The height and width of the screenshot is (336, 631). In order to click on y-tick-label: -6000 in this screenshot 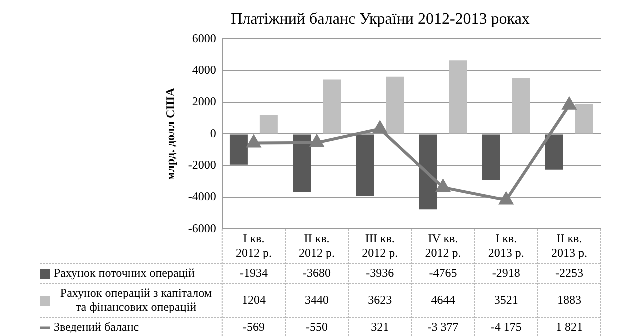, I will do `click(202, 228)`.